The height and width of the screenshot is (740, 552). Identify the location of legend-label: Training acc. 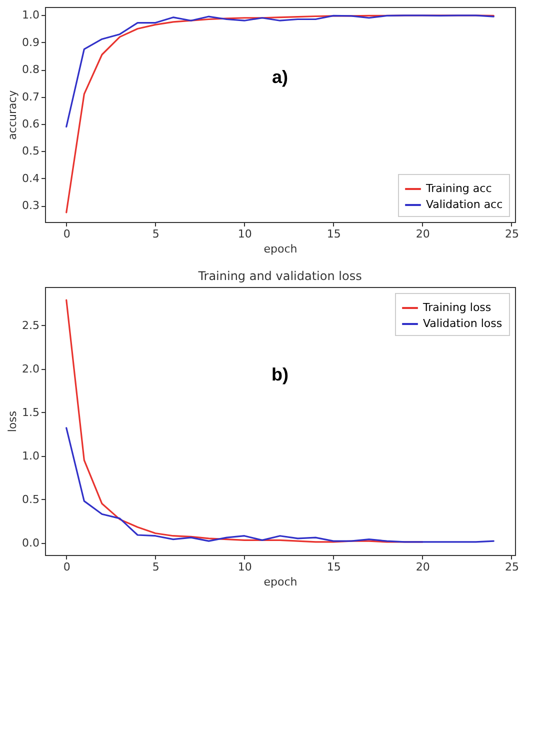
(458, 188).